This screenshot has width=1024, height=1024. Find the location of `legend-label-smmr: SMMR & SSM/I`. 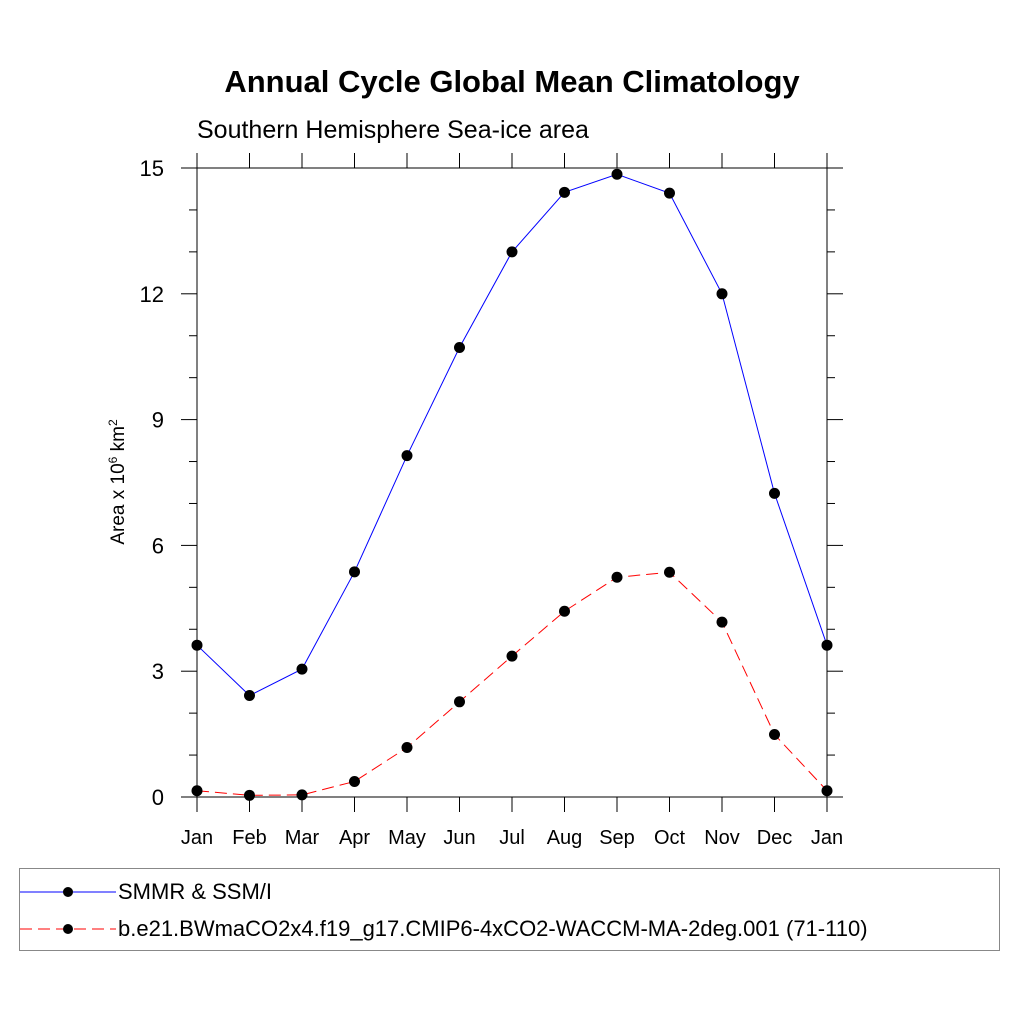

legend-label-smmr: SMMR & SSM/I is located at coordinates (195, 891).